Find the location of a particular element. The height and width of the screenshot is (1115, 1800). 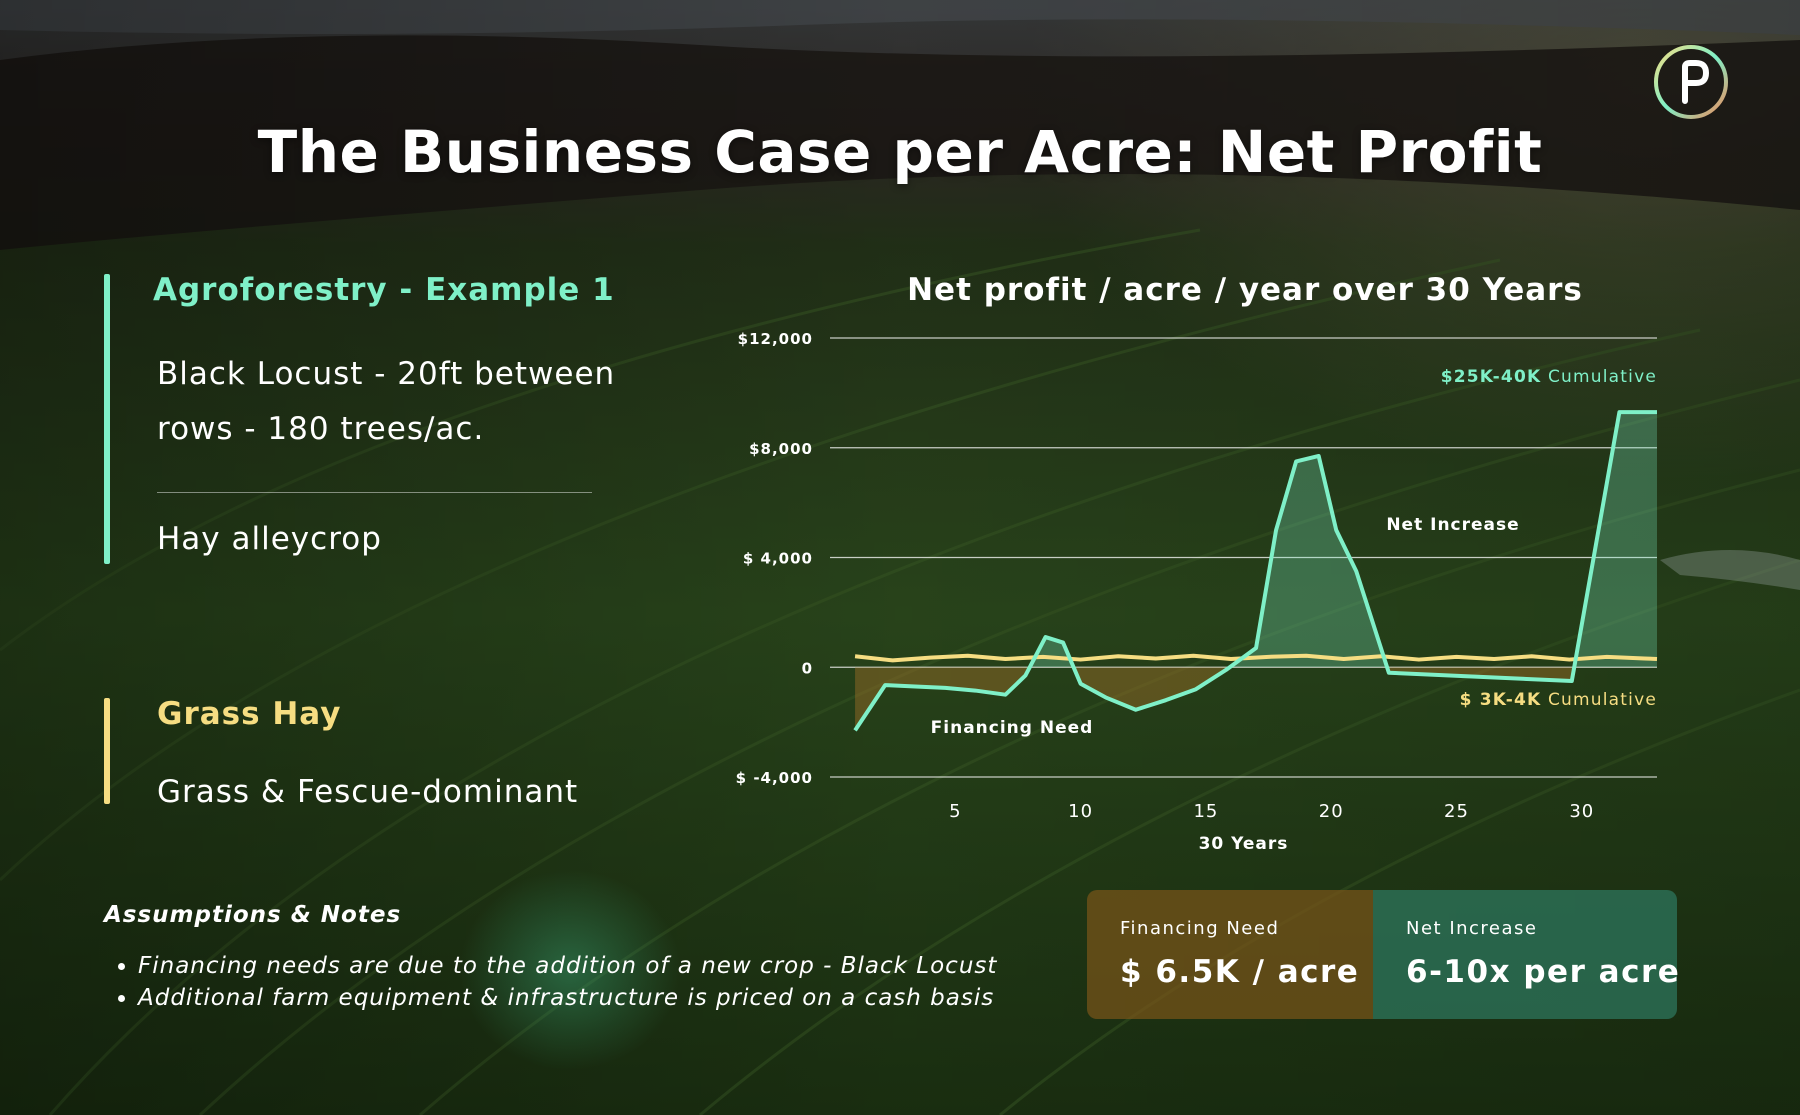

notes-heading: Assumptions & Notes is located at coordinates (253, 915).